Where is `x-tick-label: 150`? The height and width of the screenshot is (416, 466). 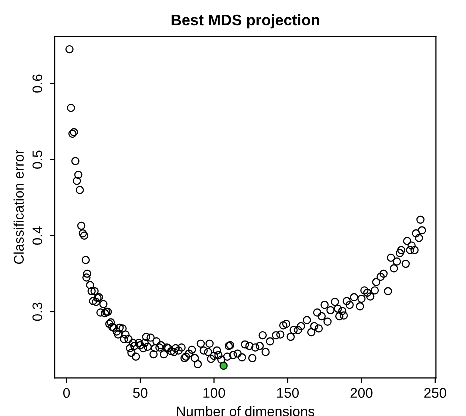
x-tick-label: 150 is located at coordinates (288, 393).